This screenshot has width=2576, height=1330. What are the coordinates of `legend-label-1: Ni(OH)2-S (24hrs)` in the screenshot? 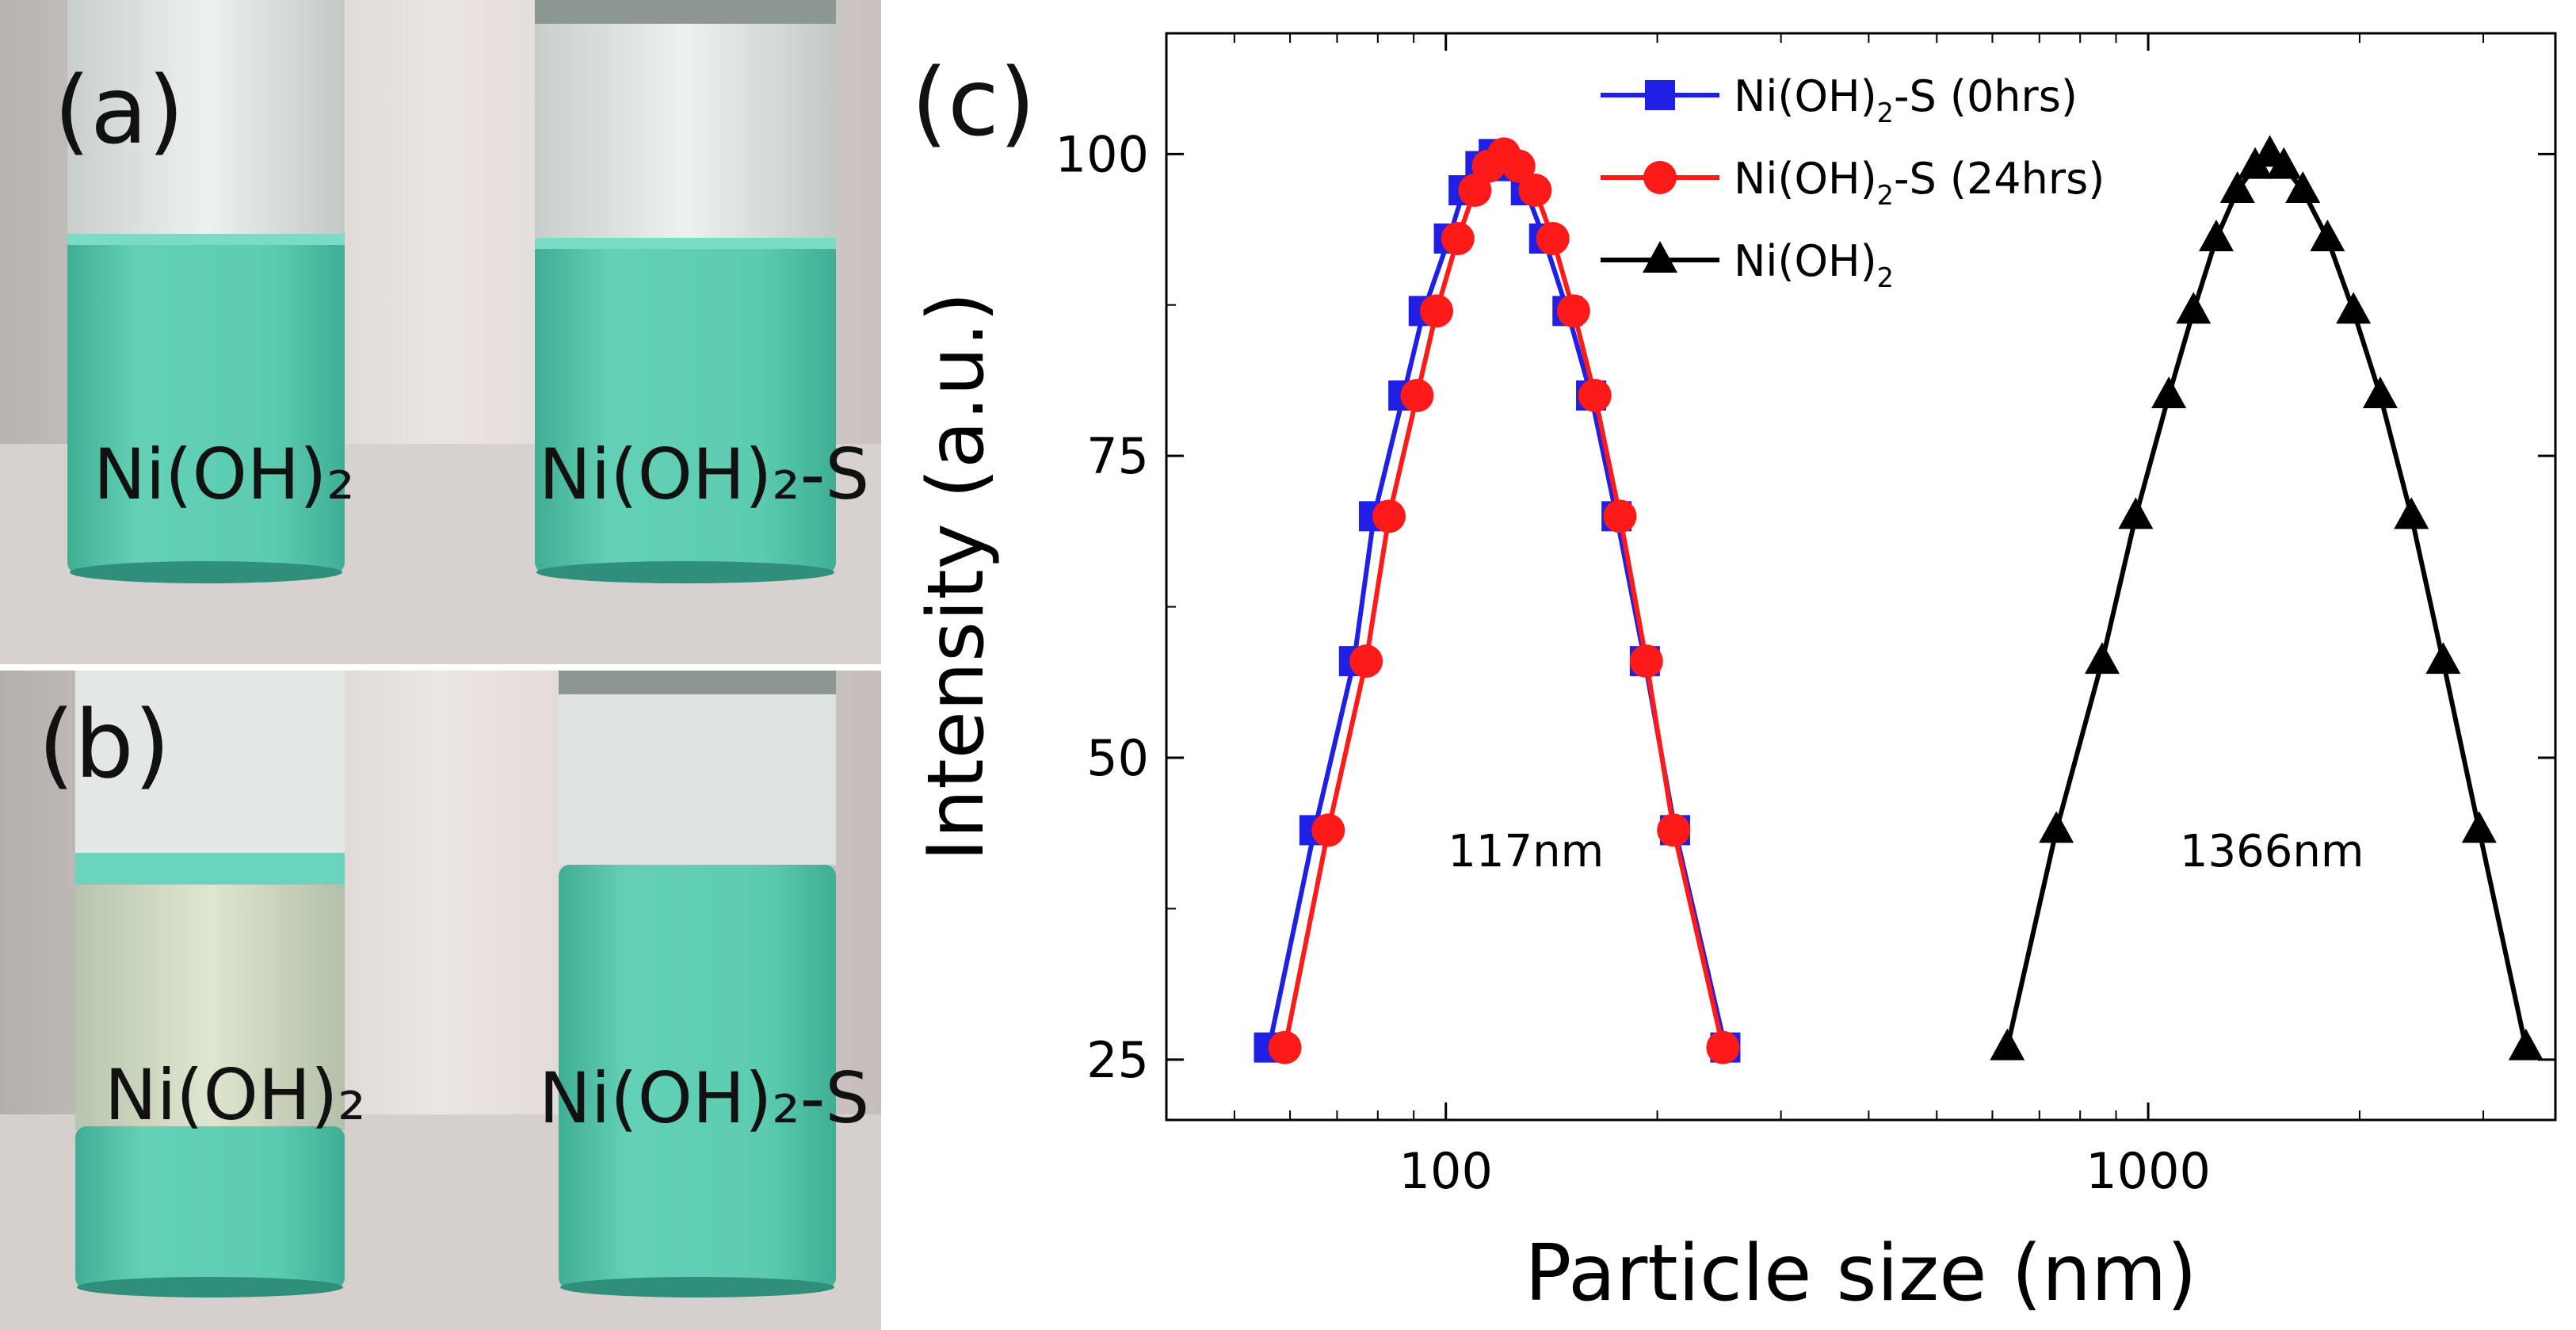 It's located at (1919, 182).